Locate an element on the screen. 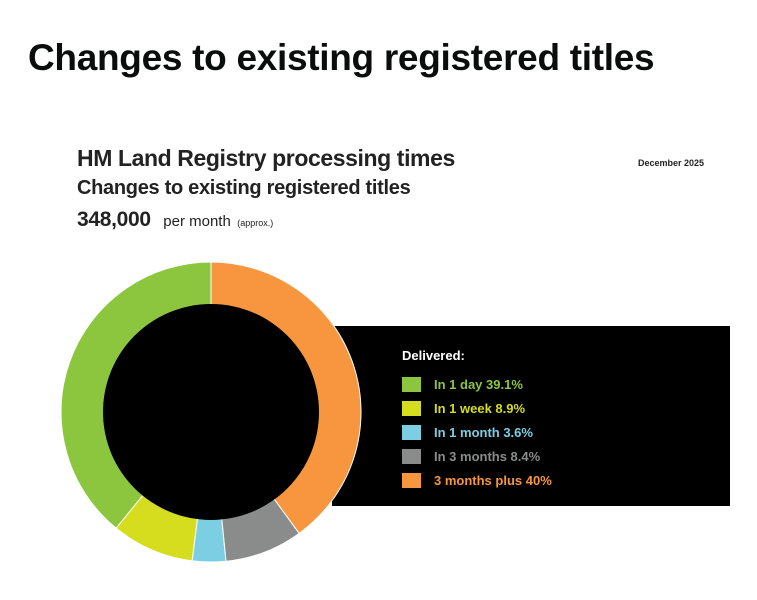 The width and height of the screenshot is (757, 600). volume-note: (approx.) is located at coordinates (255, 223).